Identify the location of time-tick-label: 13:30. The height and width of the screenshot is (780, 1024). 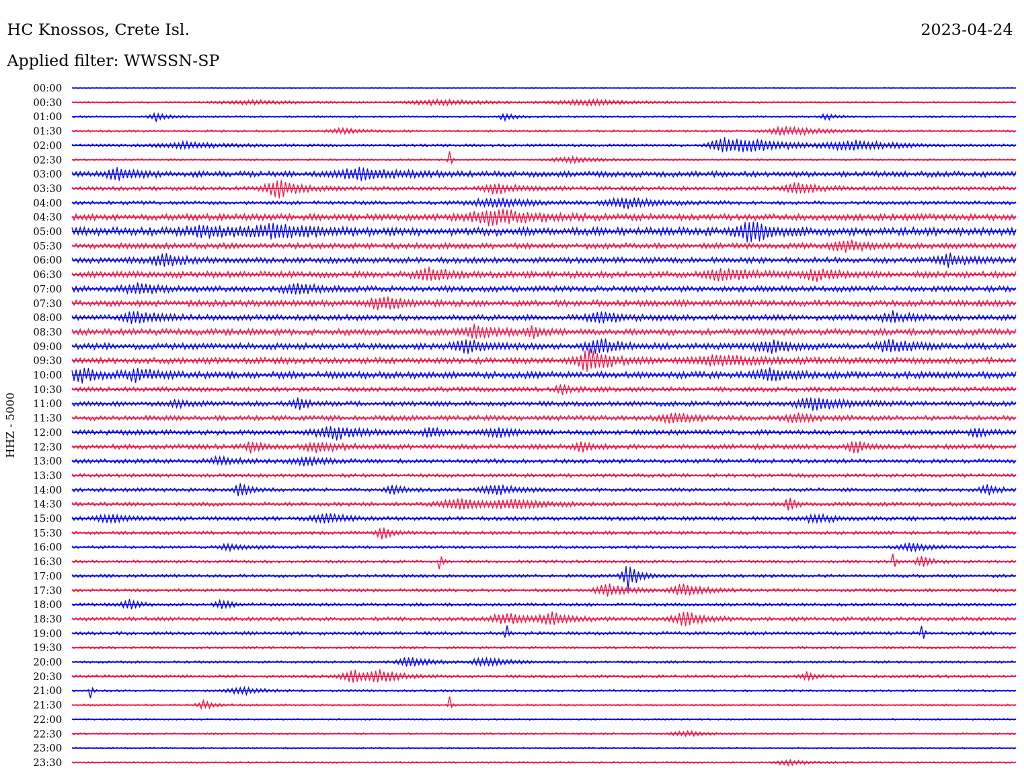
(47, 476).